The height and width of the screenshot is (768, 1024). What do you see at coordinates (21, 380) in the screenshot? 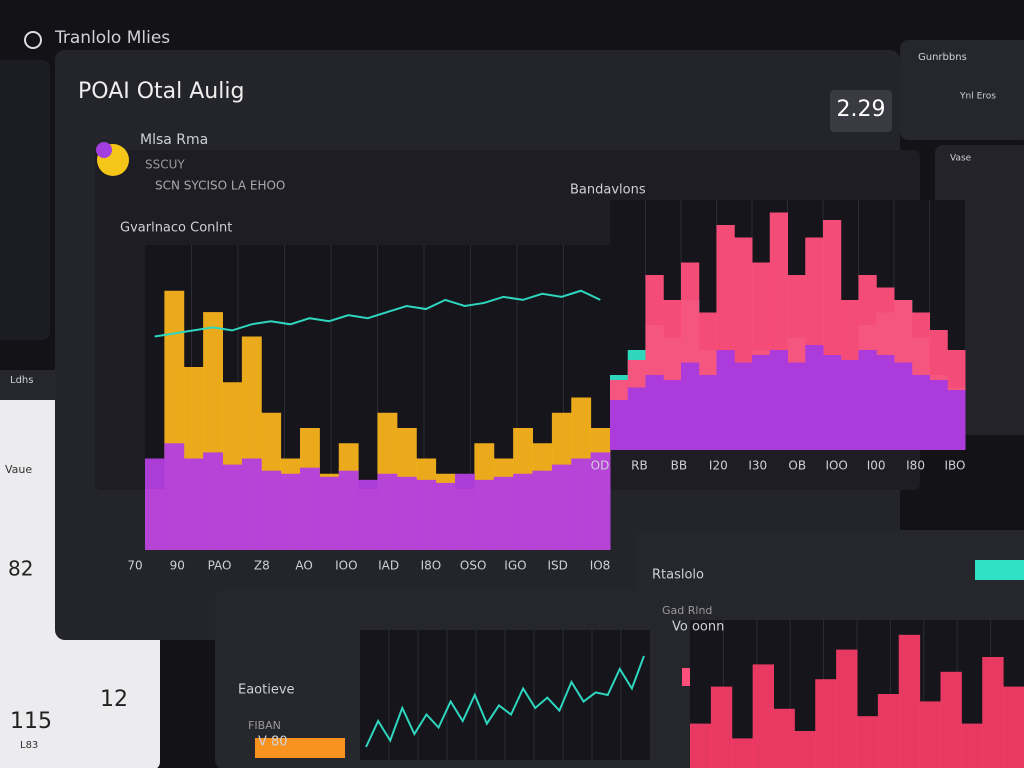
I see `side-item: Ldhs` at bounding box center [21, 380].